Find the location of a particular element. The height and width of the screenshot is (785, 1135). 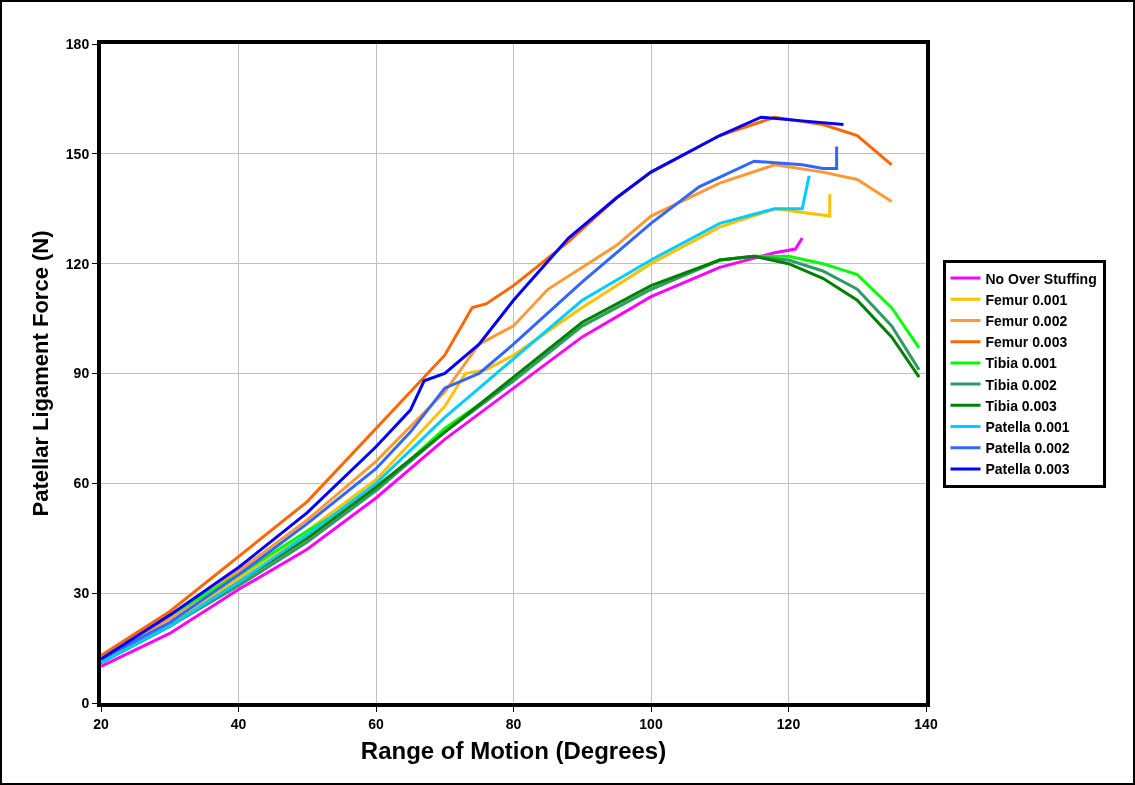

x-tick-label: 120 is located at coordinates (788, 723).